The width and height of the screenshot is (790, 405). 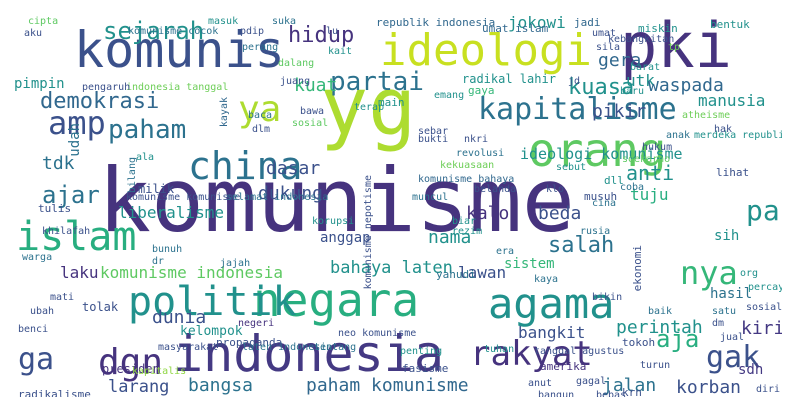 I want to click on word: amerika, so click(x=563, y=366).